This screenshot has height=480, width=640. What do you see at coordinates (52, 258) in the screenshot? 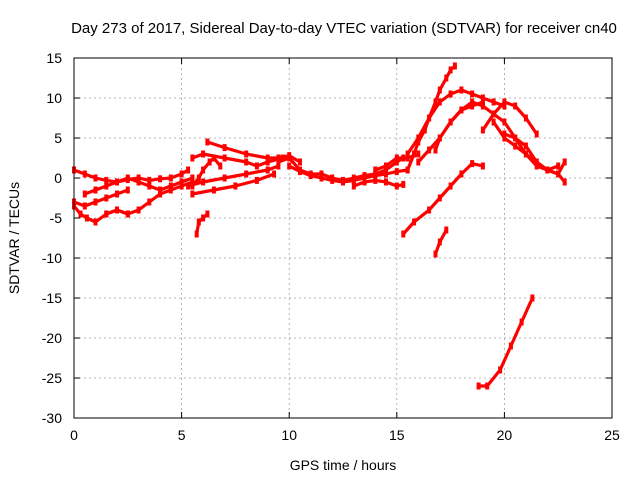
I see `y-tick-label: -10` at bounding box center [52, 258].